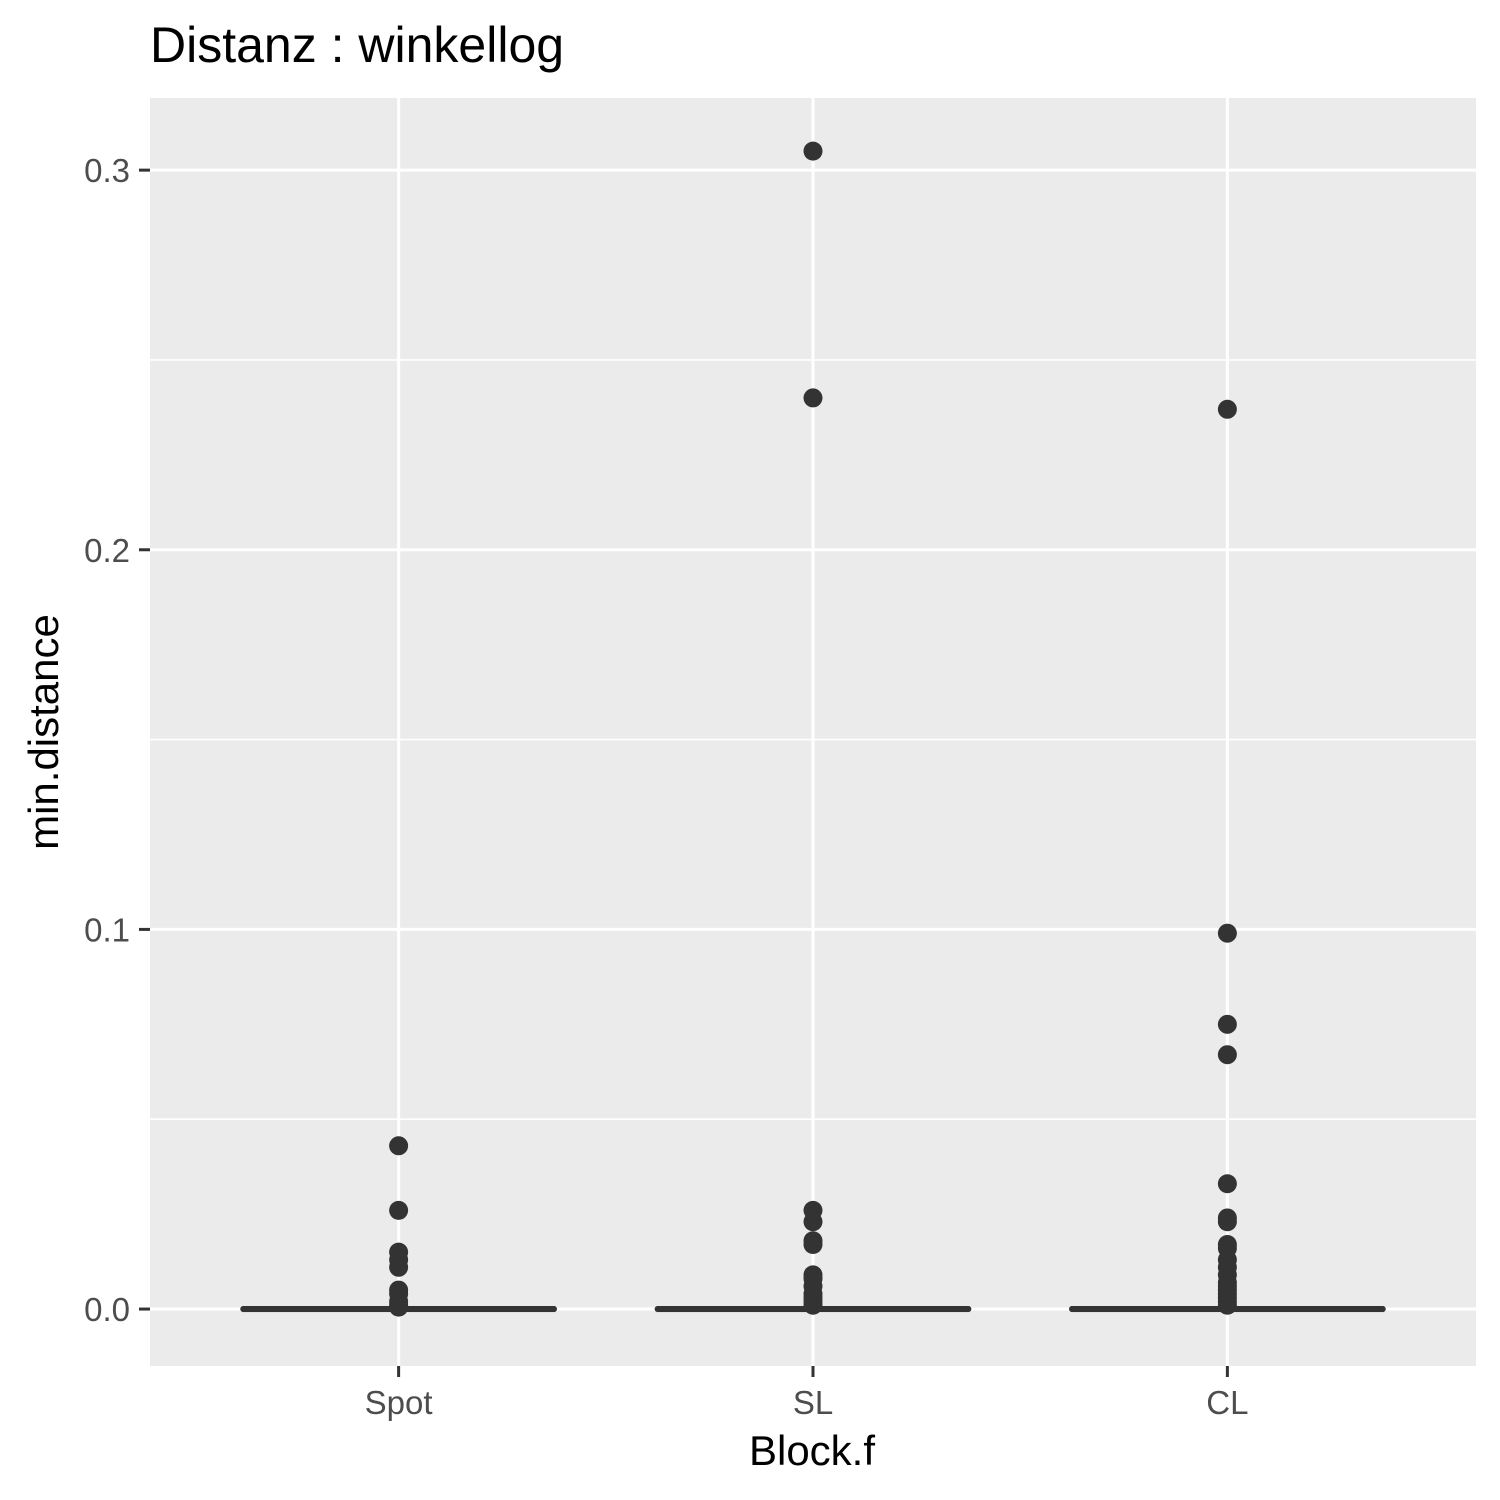 The image size is (1500, 1500). Describe the element at coordinates (812, 1450) in the screenshot. I see `x-axis-title: Block.f` at that location.